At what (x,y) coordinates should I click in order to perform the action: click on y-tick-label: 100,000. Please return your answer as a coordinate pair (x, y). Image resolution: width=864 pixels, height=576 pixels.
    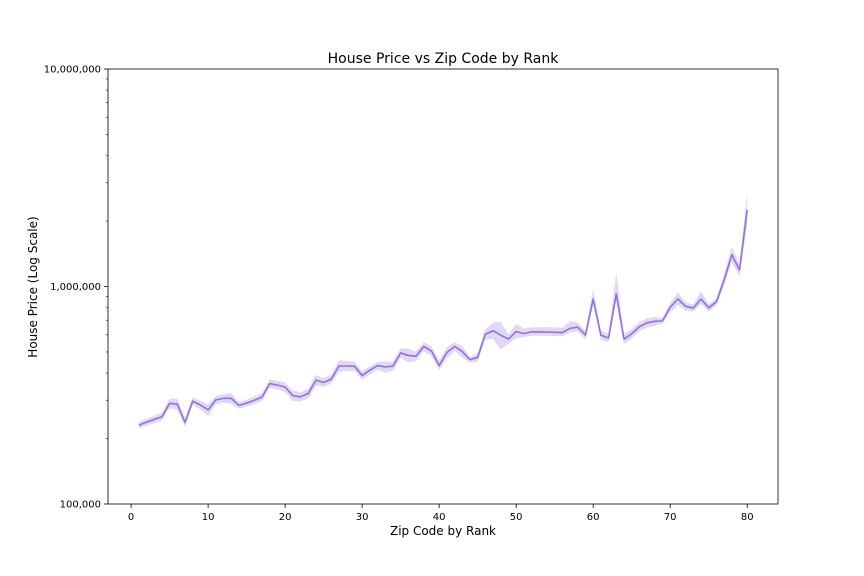
    Looking at the image, I should click on (80, 505).